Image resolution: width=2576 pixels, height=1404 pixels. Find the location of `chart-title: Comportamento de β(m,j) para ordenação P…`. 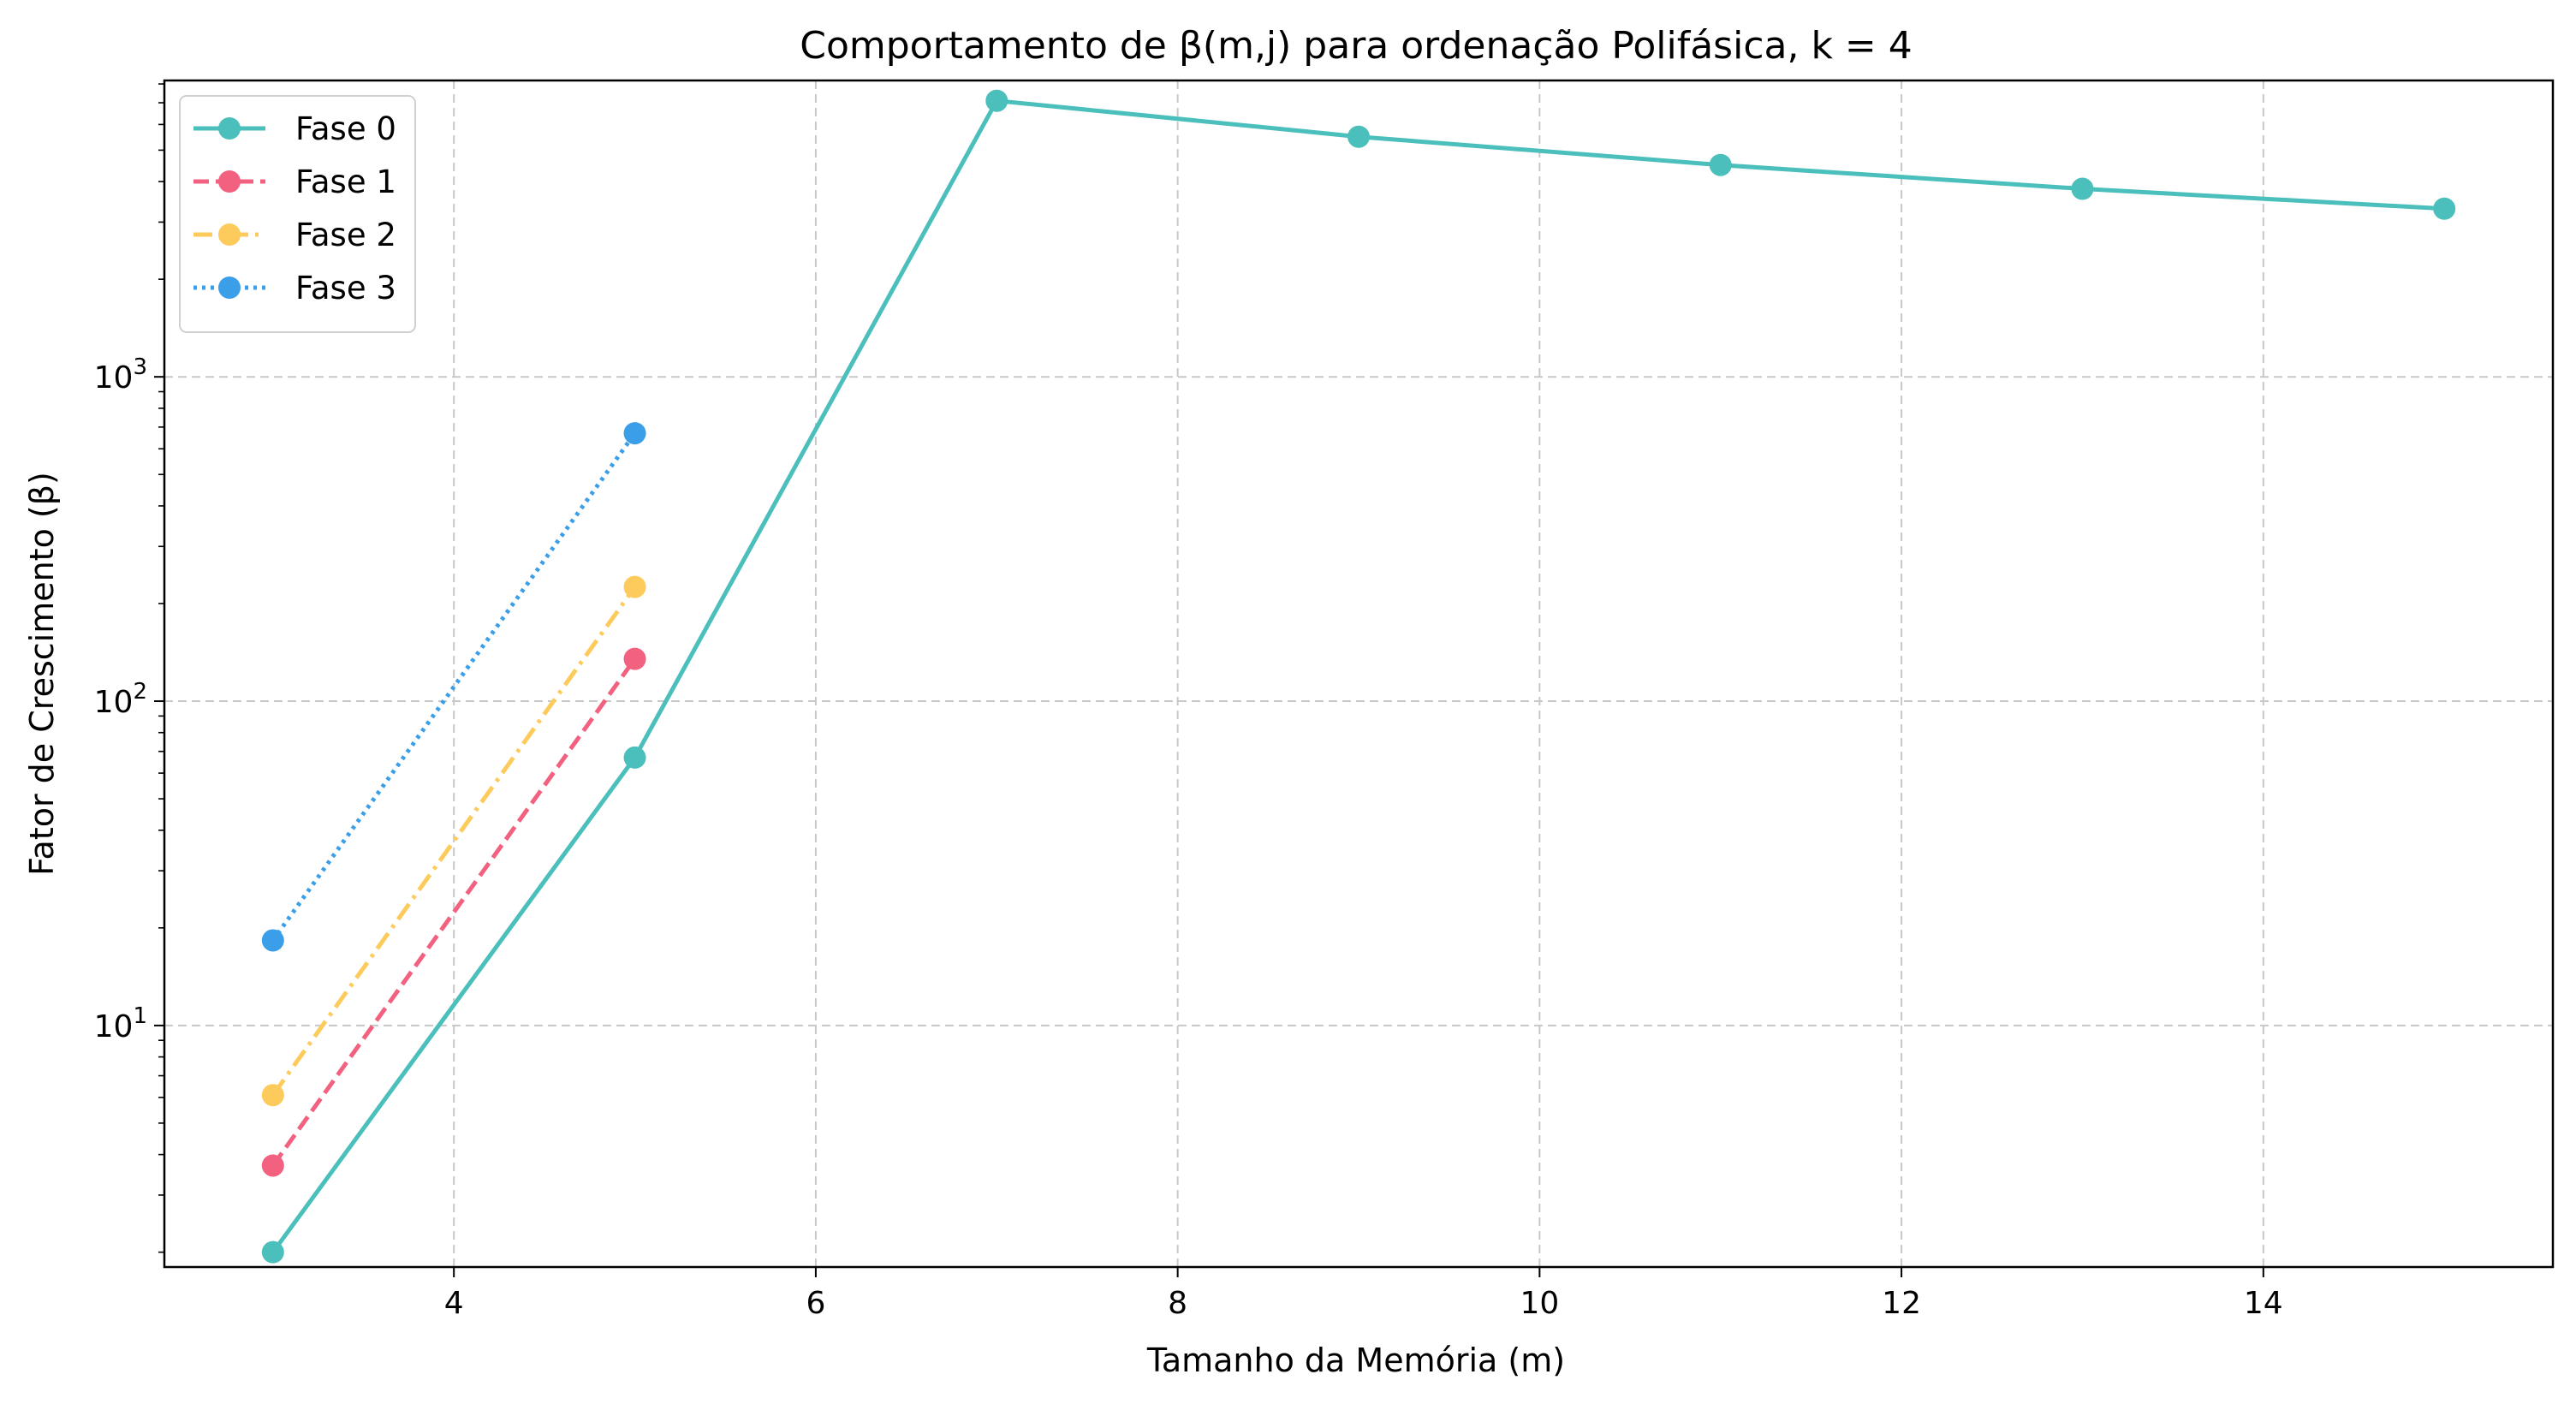

chart-title: Comportamento de β(m,j) para ordenação P… is located at coordinates (1357, 46).